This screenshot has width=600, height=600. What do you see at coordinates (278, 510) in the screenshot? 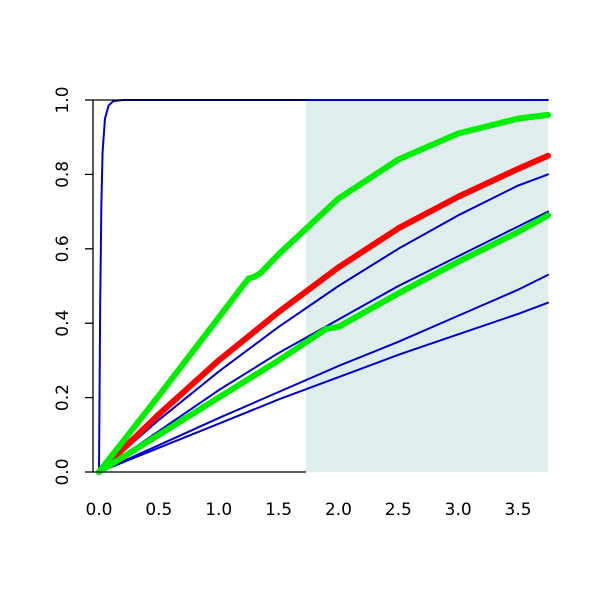
I see `x-tick-label: 1.5` at bounding box center [278, 510].